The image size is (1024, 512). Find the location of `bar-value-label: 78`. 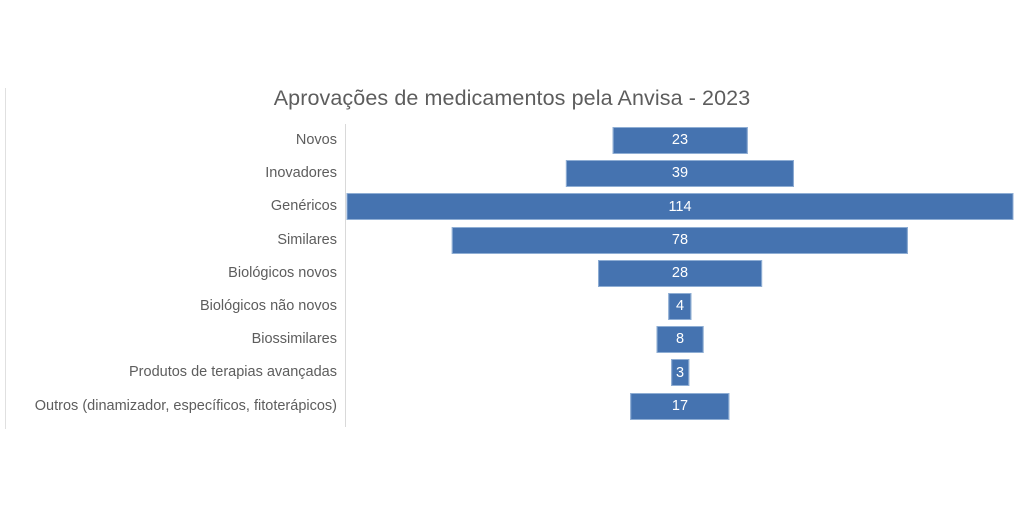

bar-value-label: 78 is located at coordinates (680, 239).